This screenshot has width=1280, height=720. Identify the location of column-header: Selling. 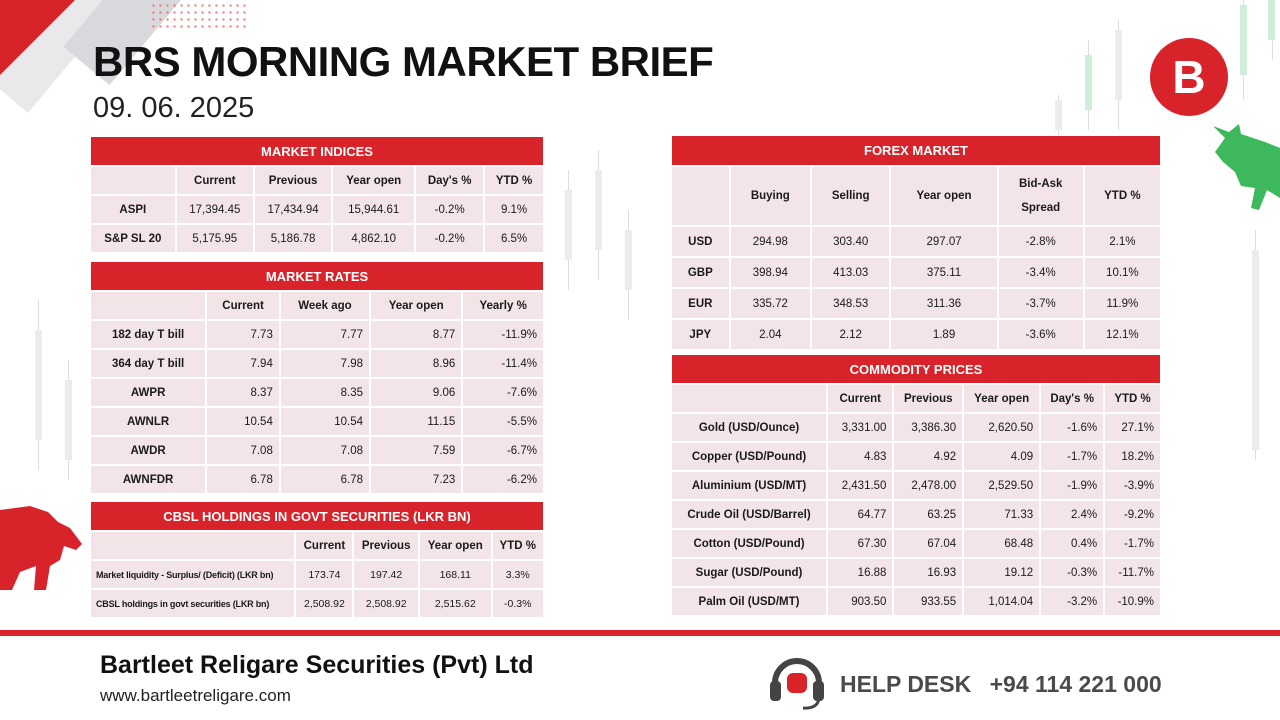
(851, 196).